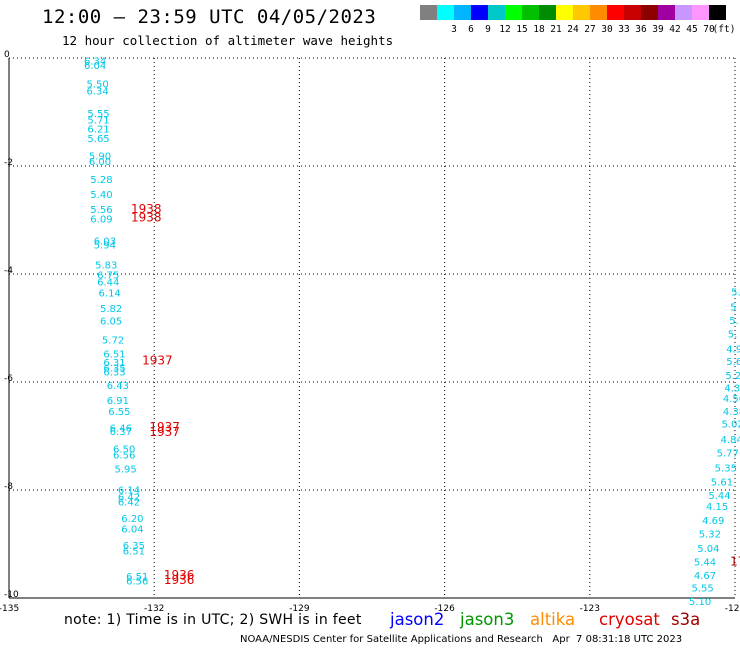 The width and height of the screenshot is (740, 650). What do you see at coordinates (444, 609) in the screenshot?
I see `lon-tick-label: -126` at bounding box center [444, 609].